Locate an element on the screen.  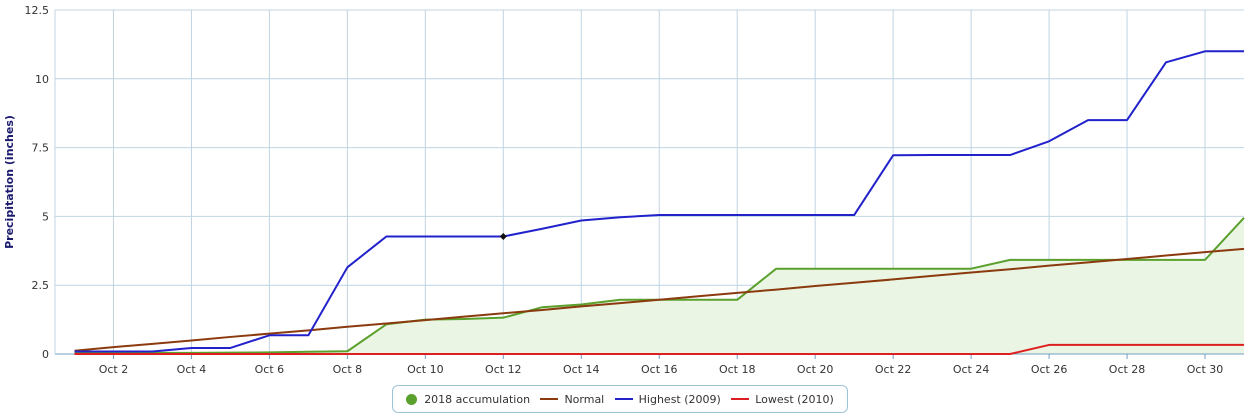
y-tick-label: 10 is located at coordinates (42, 79).